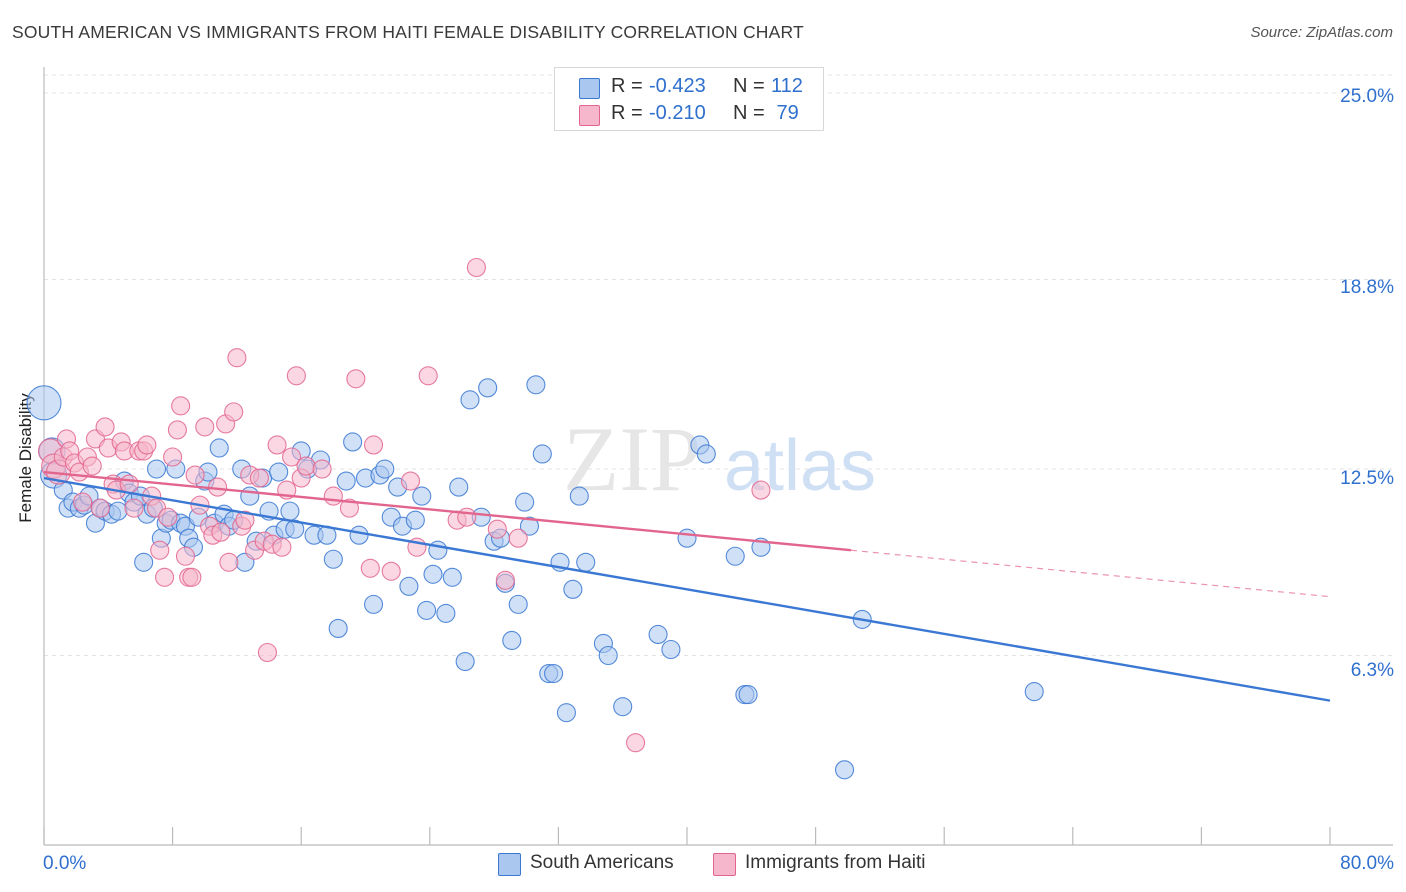 The height and width of the screenshot is (892, 1406). Describe the element at coordinates (724, 864) in the screenshot. I see `legend-pink-swatch` at that location.